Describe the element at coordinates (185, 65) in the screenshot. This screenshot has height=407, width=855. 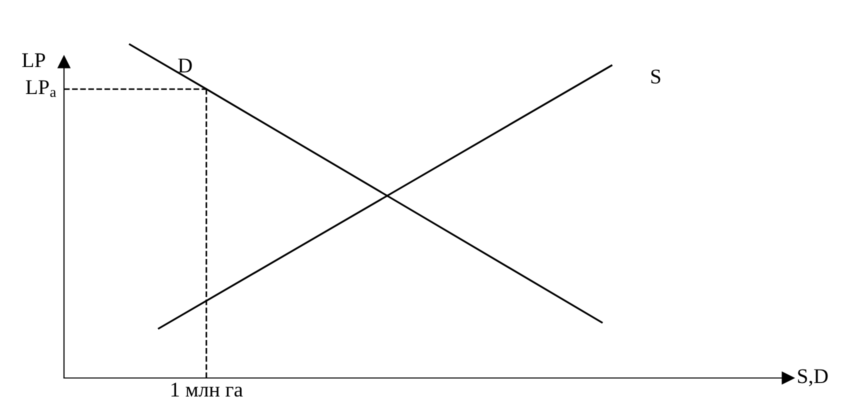
I see `series-label: D` at that location.